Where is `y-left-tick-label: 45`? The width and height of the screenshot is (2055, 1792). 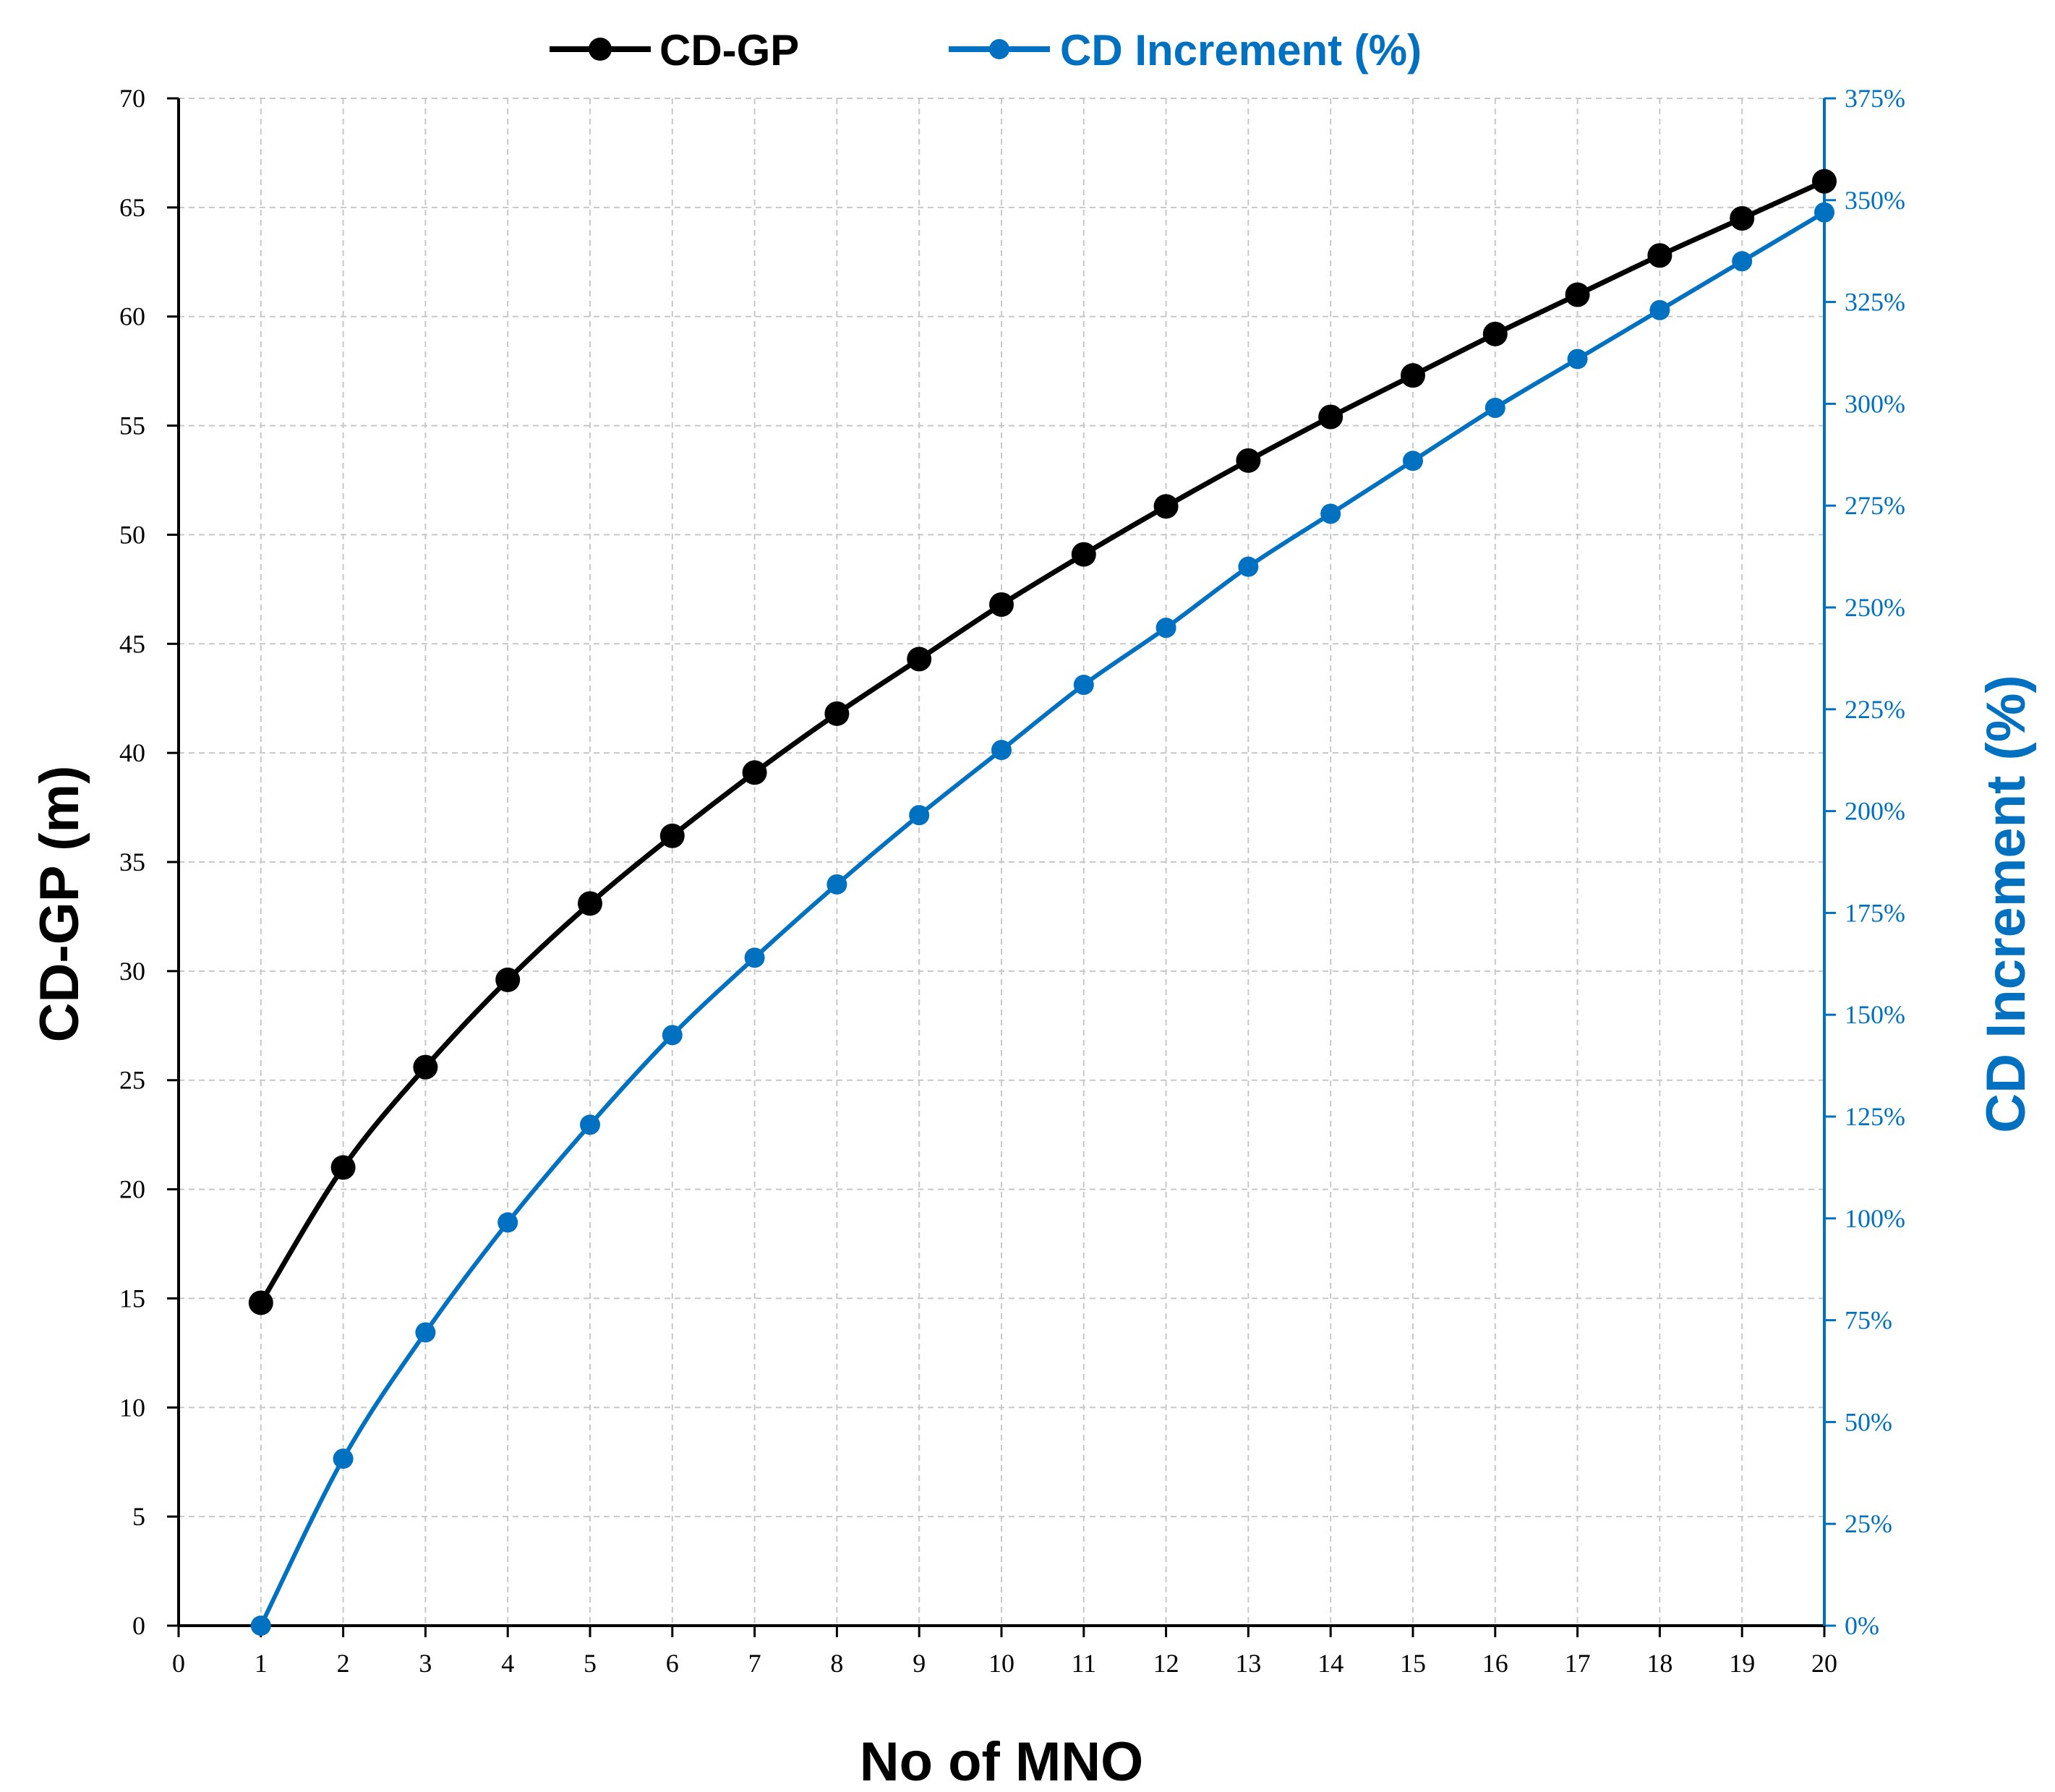 y-left-tick-label: 45 is located at coordinates (132, 643).